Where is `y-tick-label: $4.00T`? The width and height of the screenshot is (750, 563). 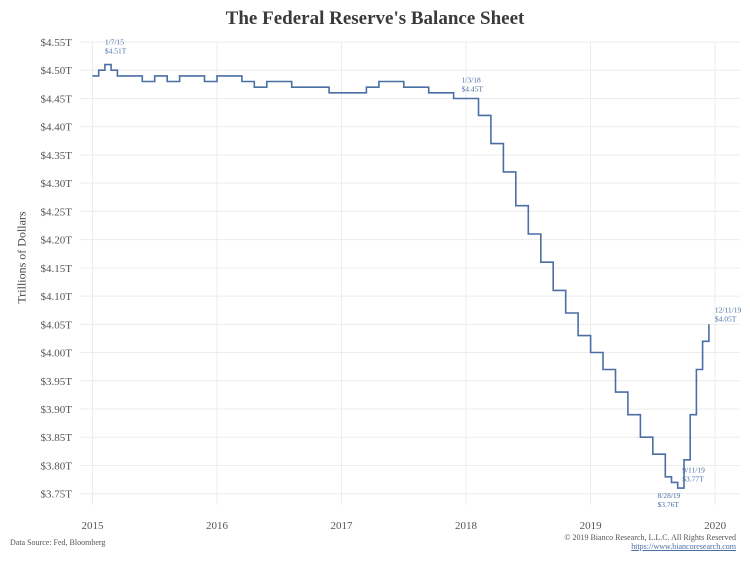
y-tick-label: $4.00T is located at coordinates (57, 354).